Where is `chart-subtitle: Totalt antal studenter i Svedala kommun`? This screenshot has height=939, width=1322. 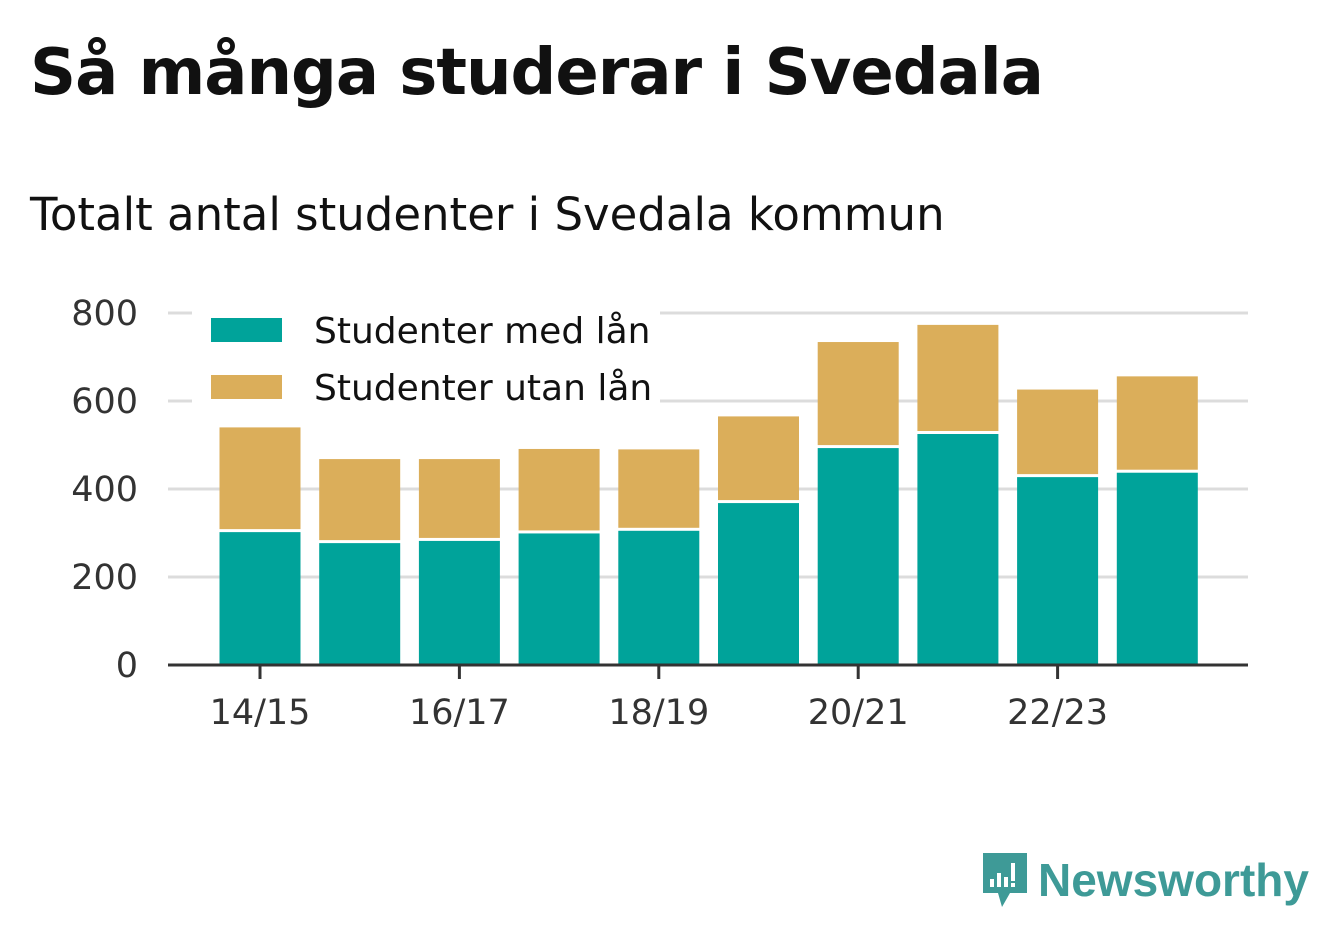
chart-subtitle: Totalt antal studenter i Svedala kommun is located at coordinates (487, 214).